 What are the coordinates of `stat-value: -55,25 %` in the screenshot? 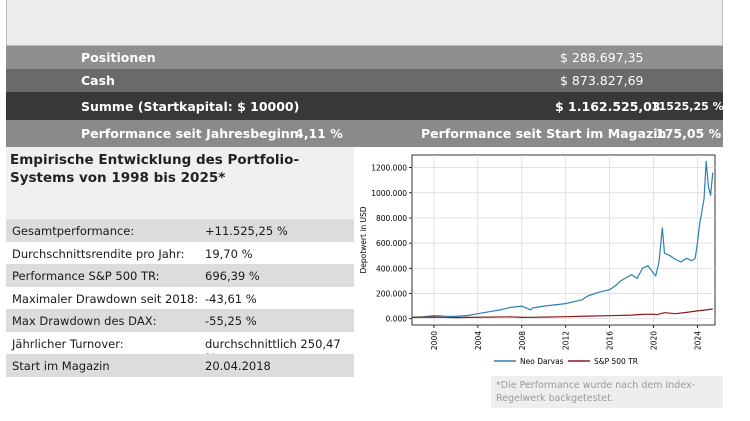 It's located at (231, 321).